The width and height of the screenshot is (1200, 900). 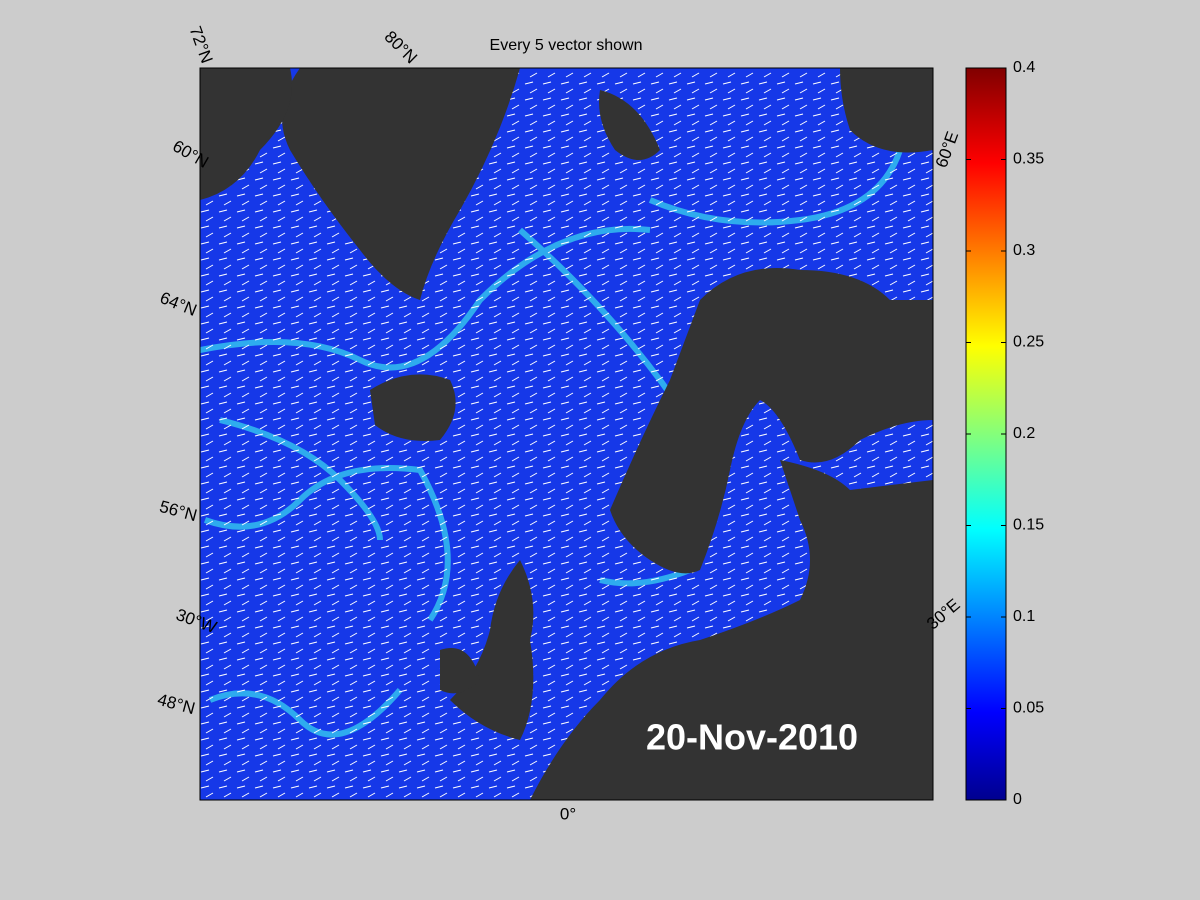 I want to click on lat-label: 80°N, so click(x=401, y=47).